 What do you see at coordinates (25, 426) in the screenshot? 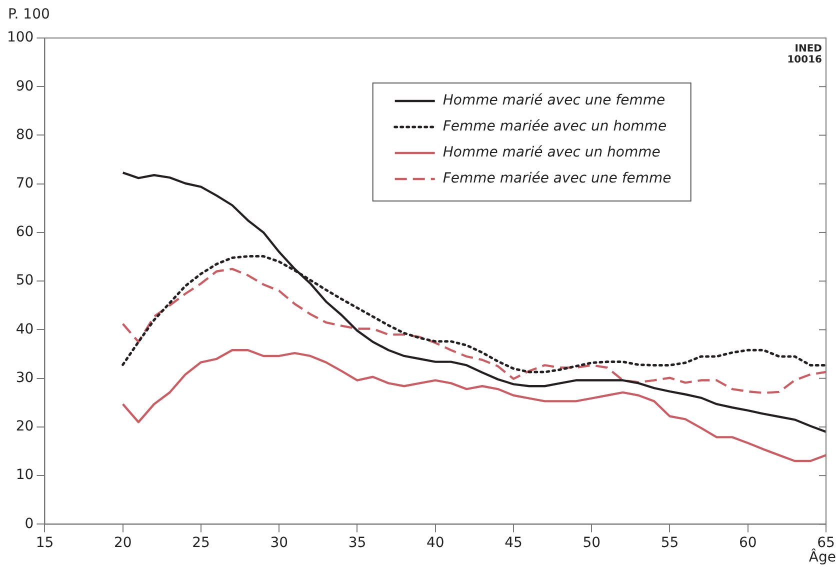
I see `y-tick-label: 20` at bounding box center [25, 426].